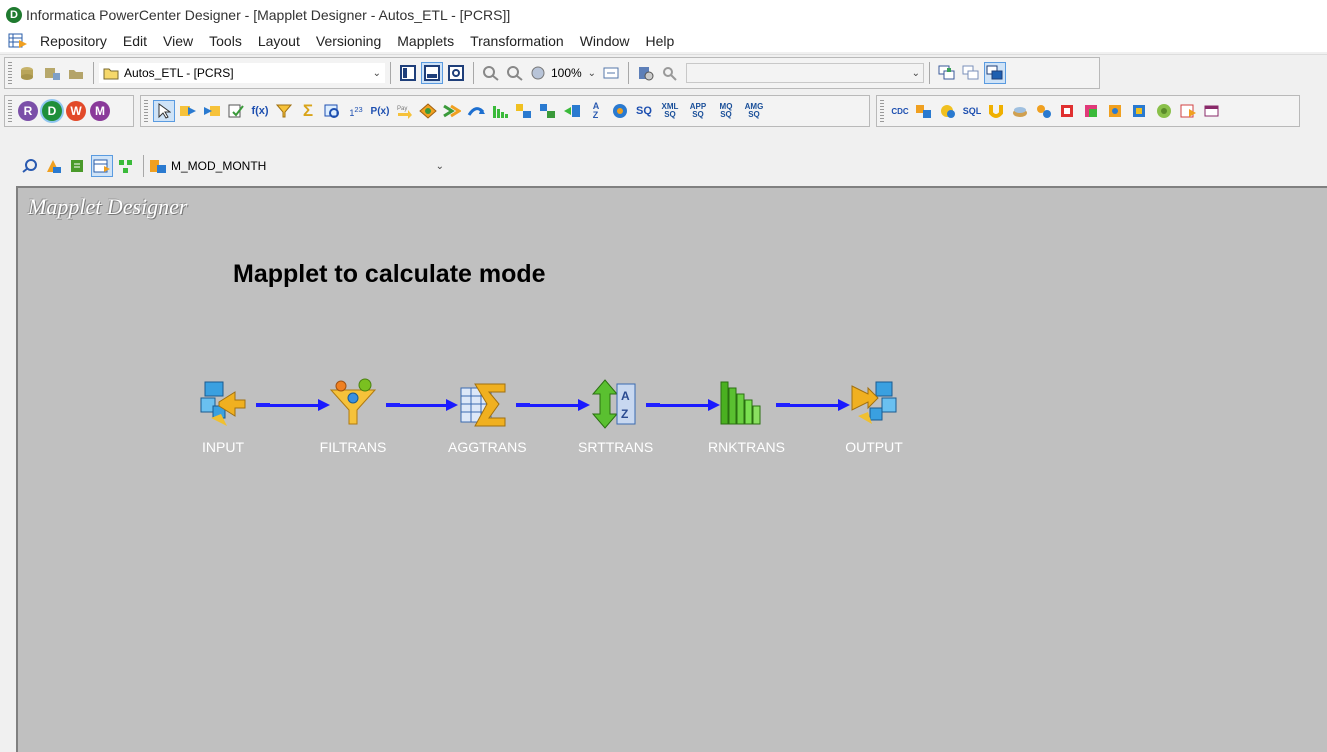  I want to click on menu-window: Window, so click(604, 41).